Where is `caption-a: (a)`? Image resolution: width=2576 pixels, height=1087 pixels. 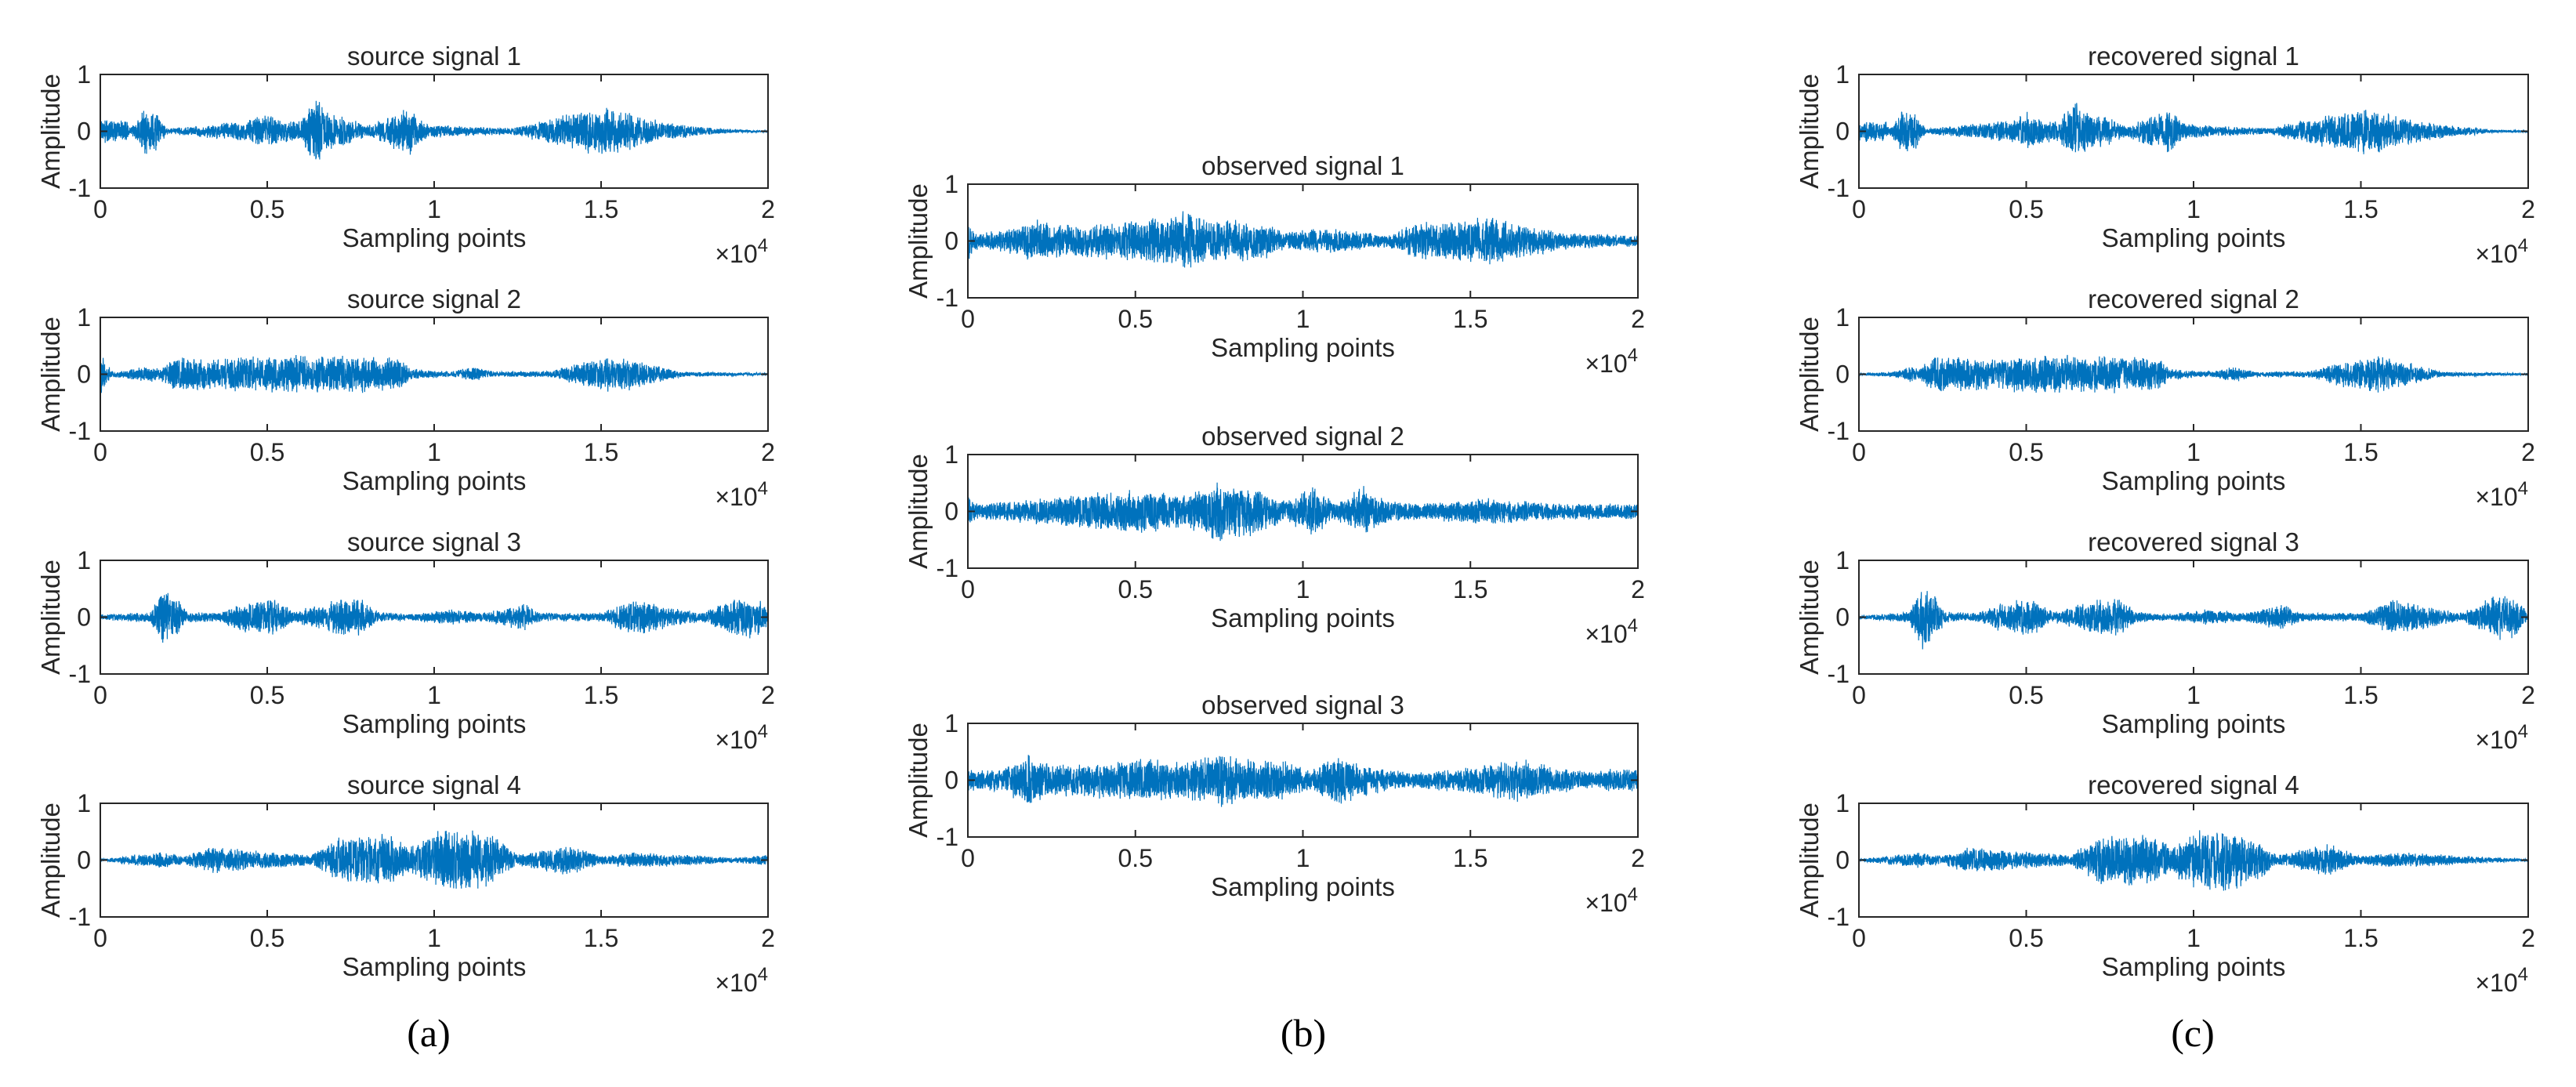
caption-a: (a) is located at coordinates (429, 1033).